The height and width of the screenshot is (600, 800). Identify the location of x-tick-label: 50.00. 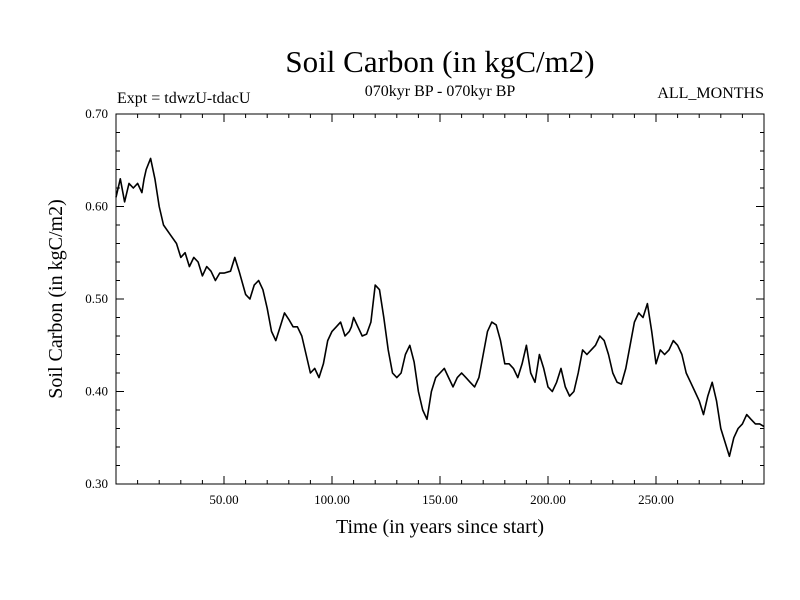
(223, 499).